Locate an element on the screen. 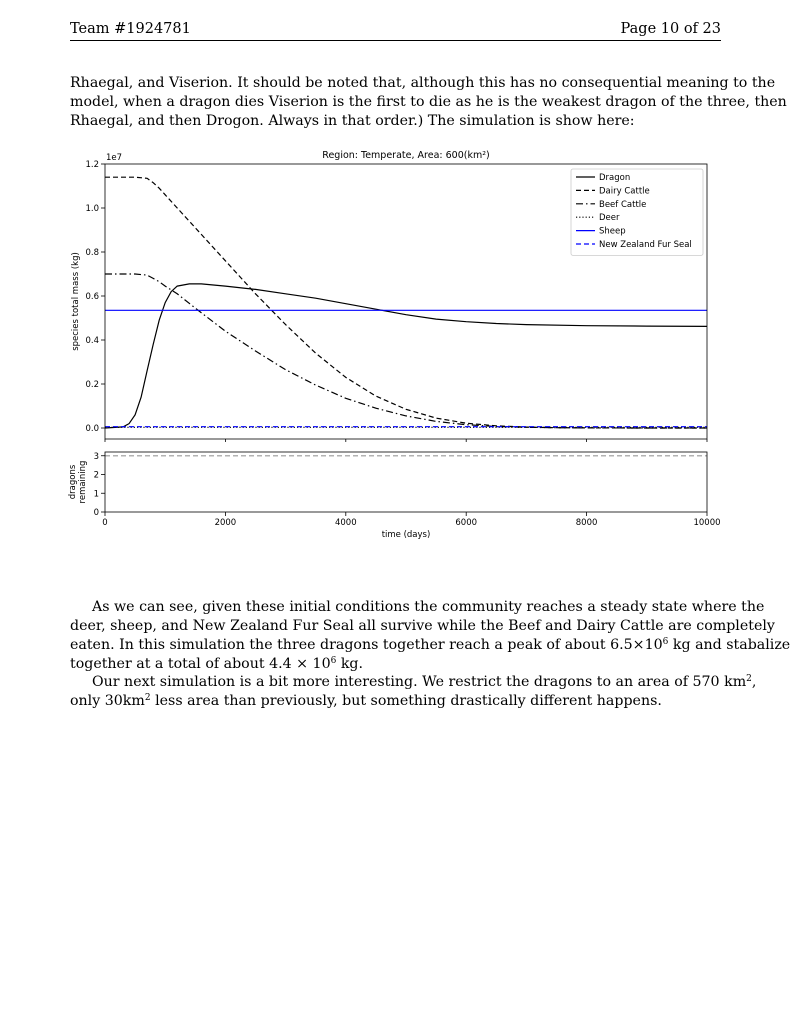 The height and width of the screenshot is (1024, 792). y-tick-label: 1 is located at coordinates (96, 494).